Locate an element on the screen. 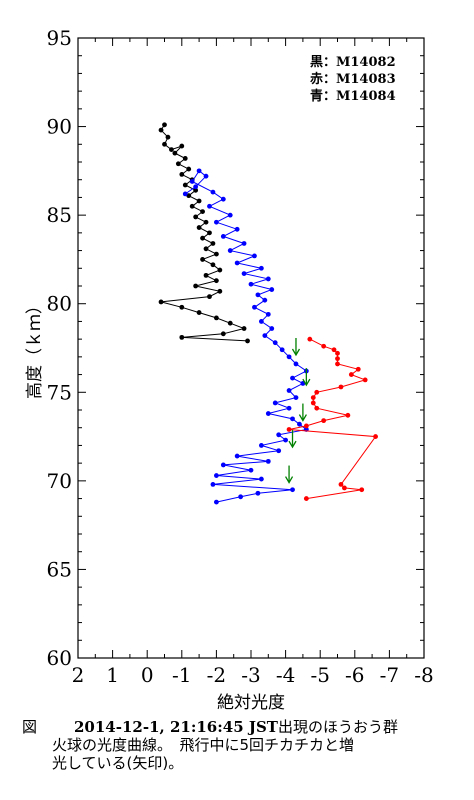 Image resolution: width=474 pixels, height=800 pixels. figure-label: 図 is located at coordinates (30, 727).